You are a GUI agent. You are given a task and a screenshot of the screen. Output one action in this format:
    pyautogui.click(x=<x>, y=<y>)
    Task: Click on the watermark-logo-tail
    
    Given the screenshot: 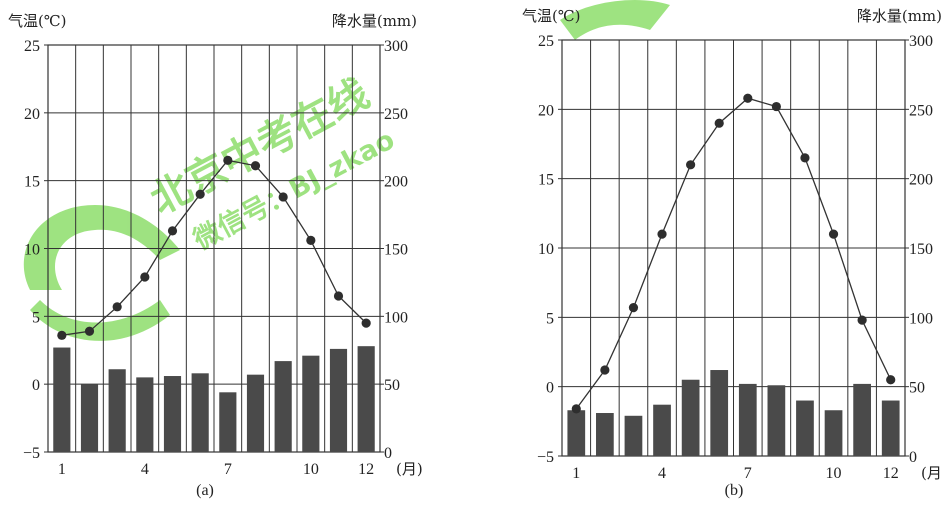 What is the action you would take?
    pyautogui.click(x=100, y=320)
    